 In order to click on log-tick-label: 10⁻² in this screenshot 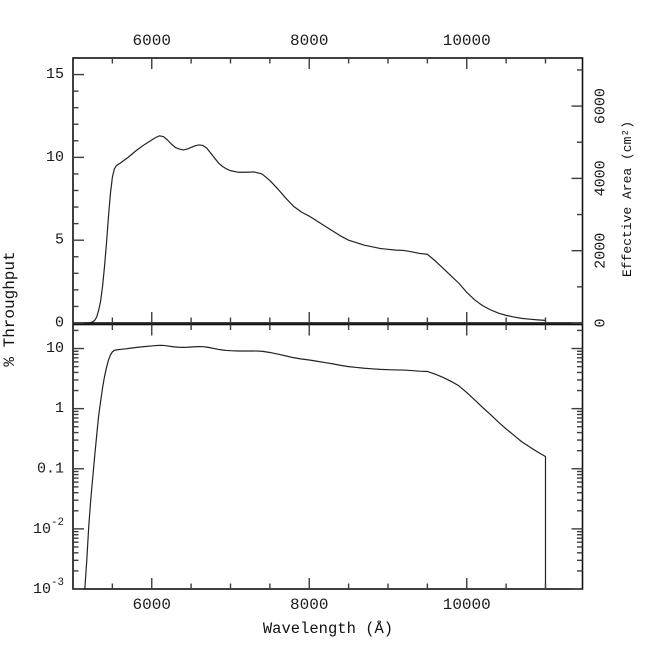, I will do `click(48, 527)`.